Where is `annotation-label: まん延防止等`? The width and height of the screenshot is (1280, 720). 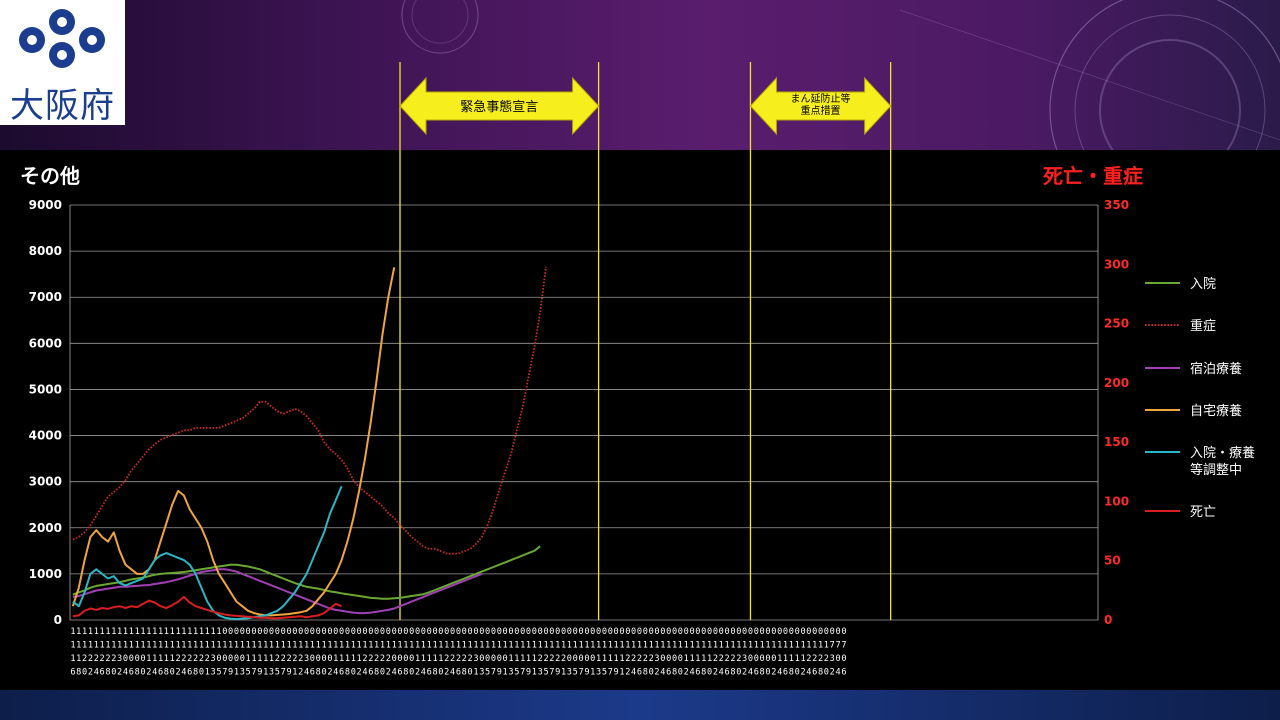 annotation-label: まん延防止等 is located at coordinates (821, 98).